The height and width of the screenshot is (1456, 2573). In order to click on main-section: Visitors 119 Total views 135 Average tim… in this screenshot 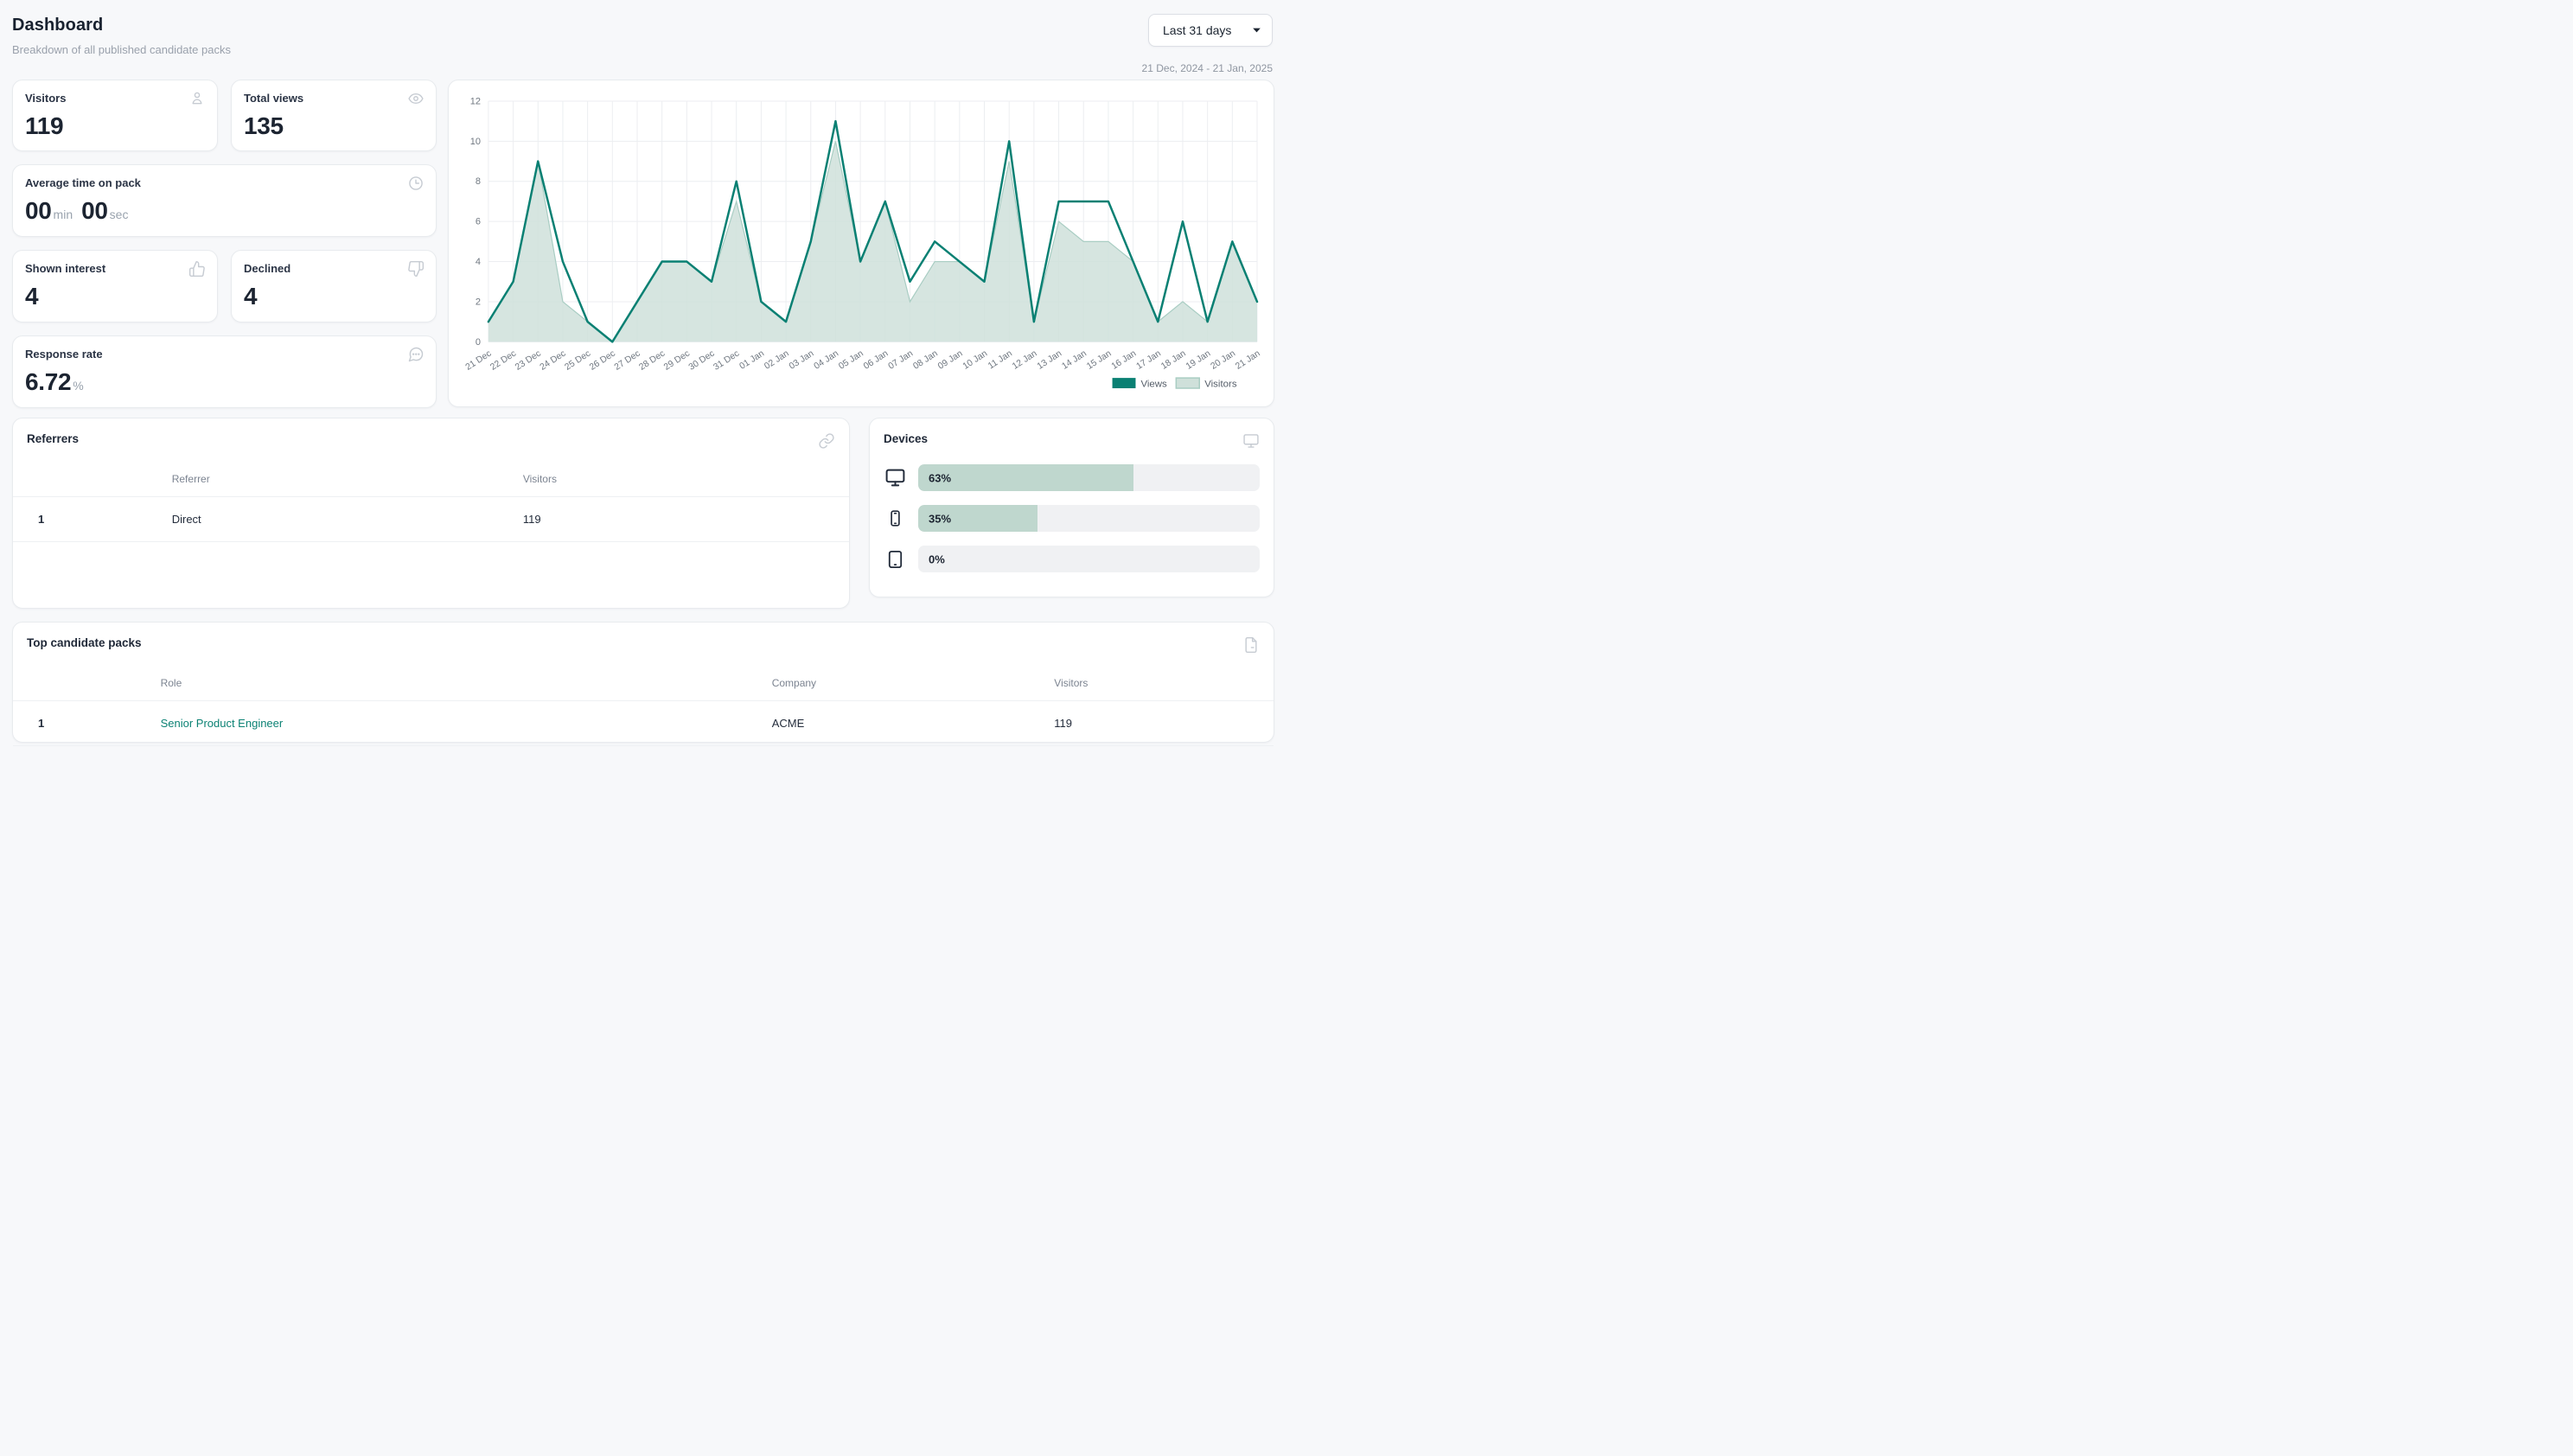, I will do `click(643, 244)`.